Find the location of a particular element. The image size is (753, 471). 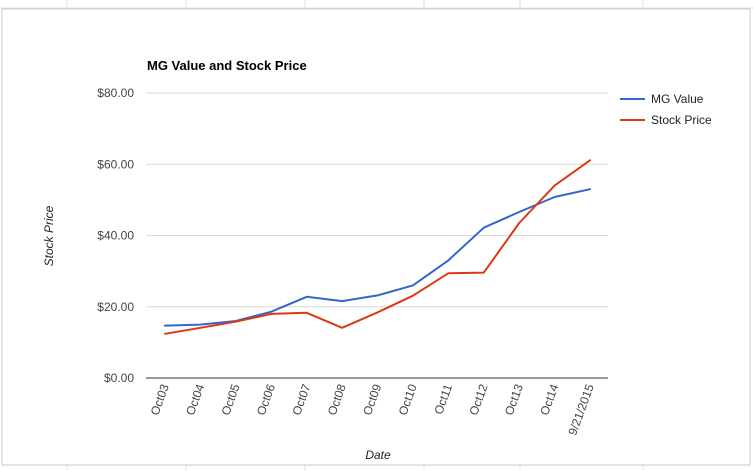

y-axis-label: Stock Price is located at coordinates (49, 235).